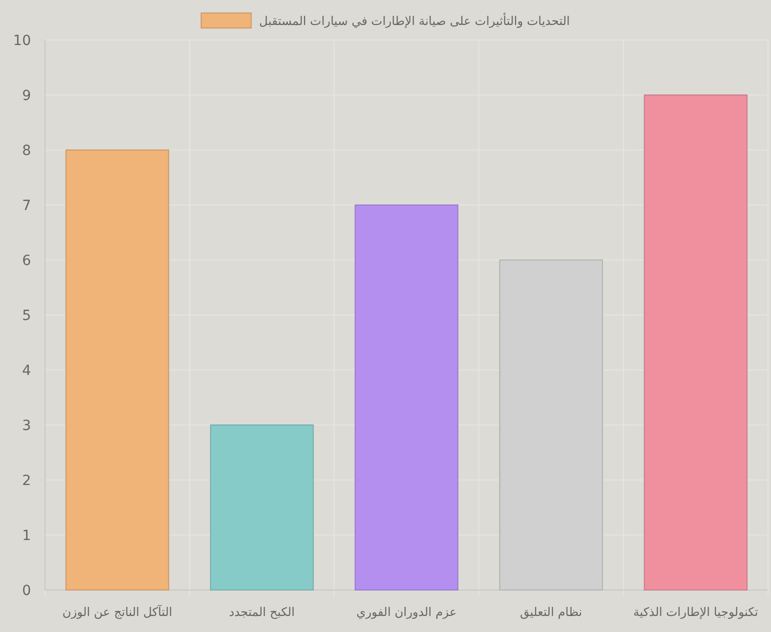 The width and height of the screenshot is (771, 632). Describe the element at coordinates (26, 481) in the screenshot. I see `y-tick-label: 2` at that location.